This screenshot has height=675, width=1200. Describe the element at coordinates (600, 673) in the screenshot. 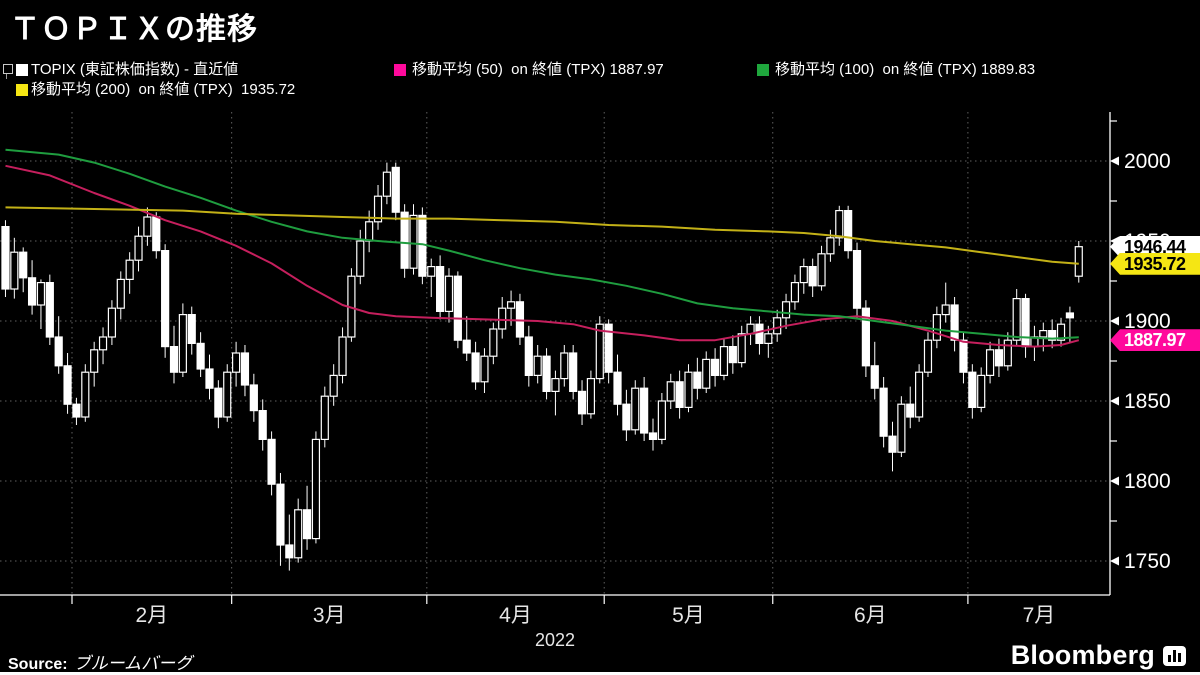

I see `bottom-divider` at that location.